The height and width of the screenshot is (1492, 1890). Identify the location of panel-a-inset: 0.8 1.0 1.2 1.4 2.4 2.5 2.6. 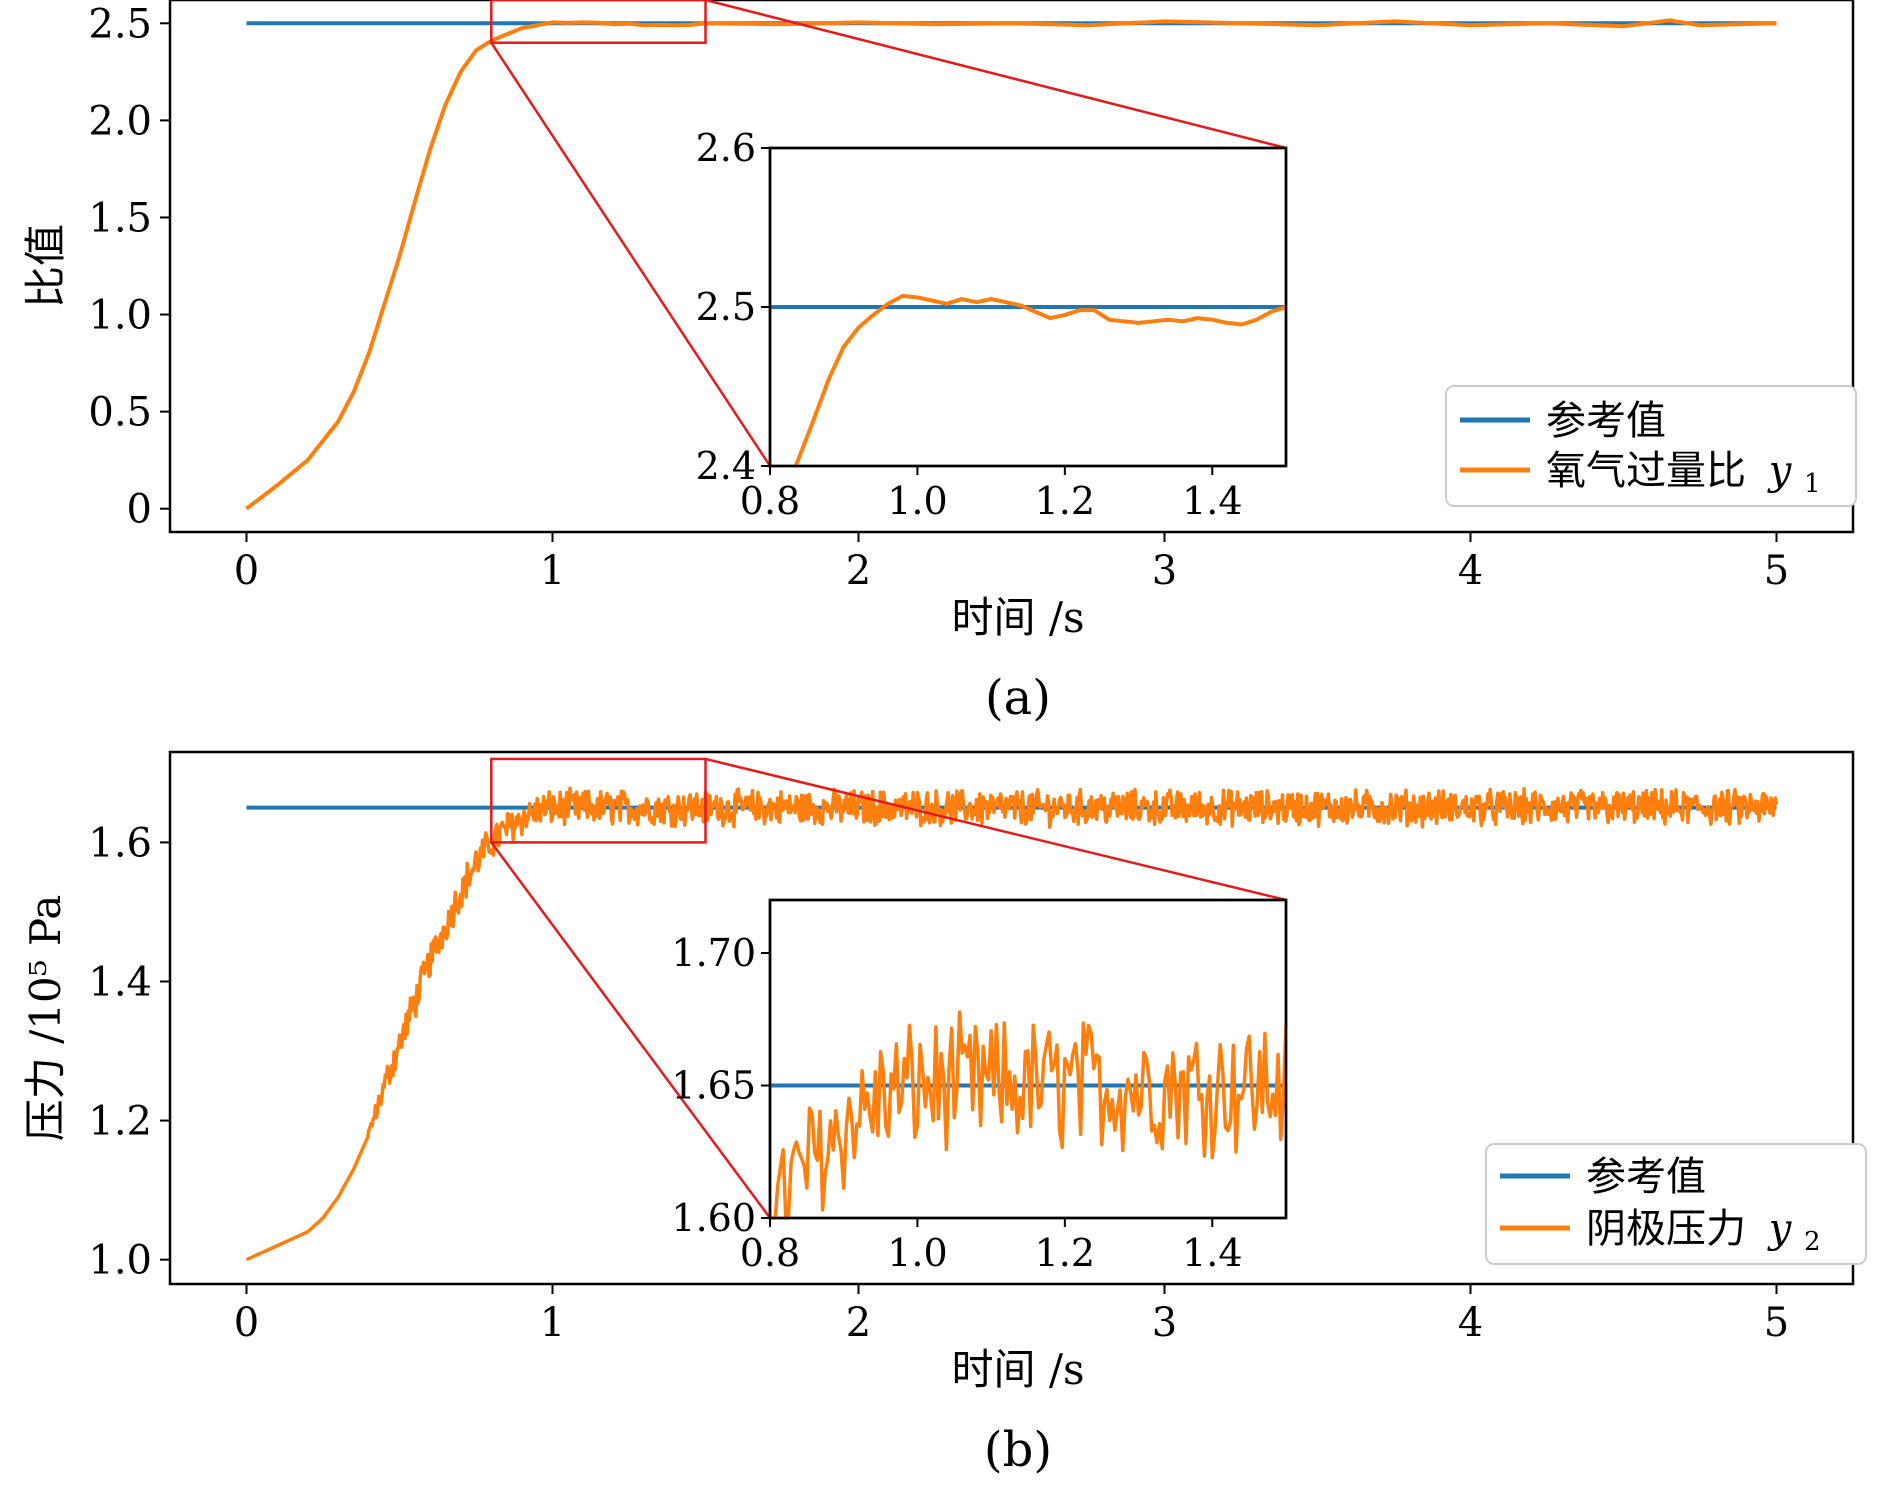
(992, 324).